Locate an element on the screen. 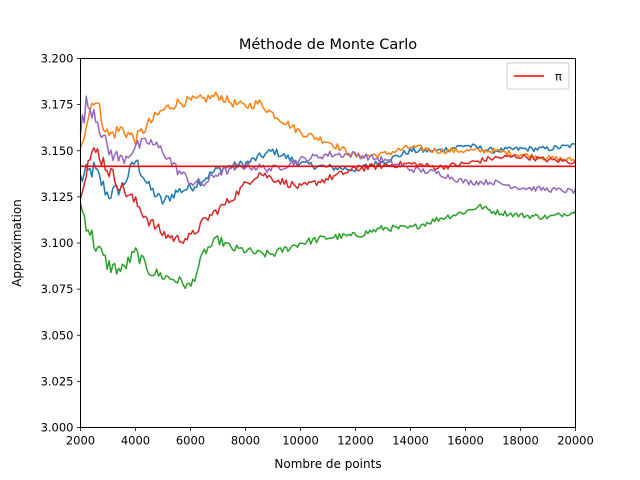  x-tick-label: 4000 is located at coordinates (135, 441).